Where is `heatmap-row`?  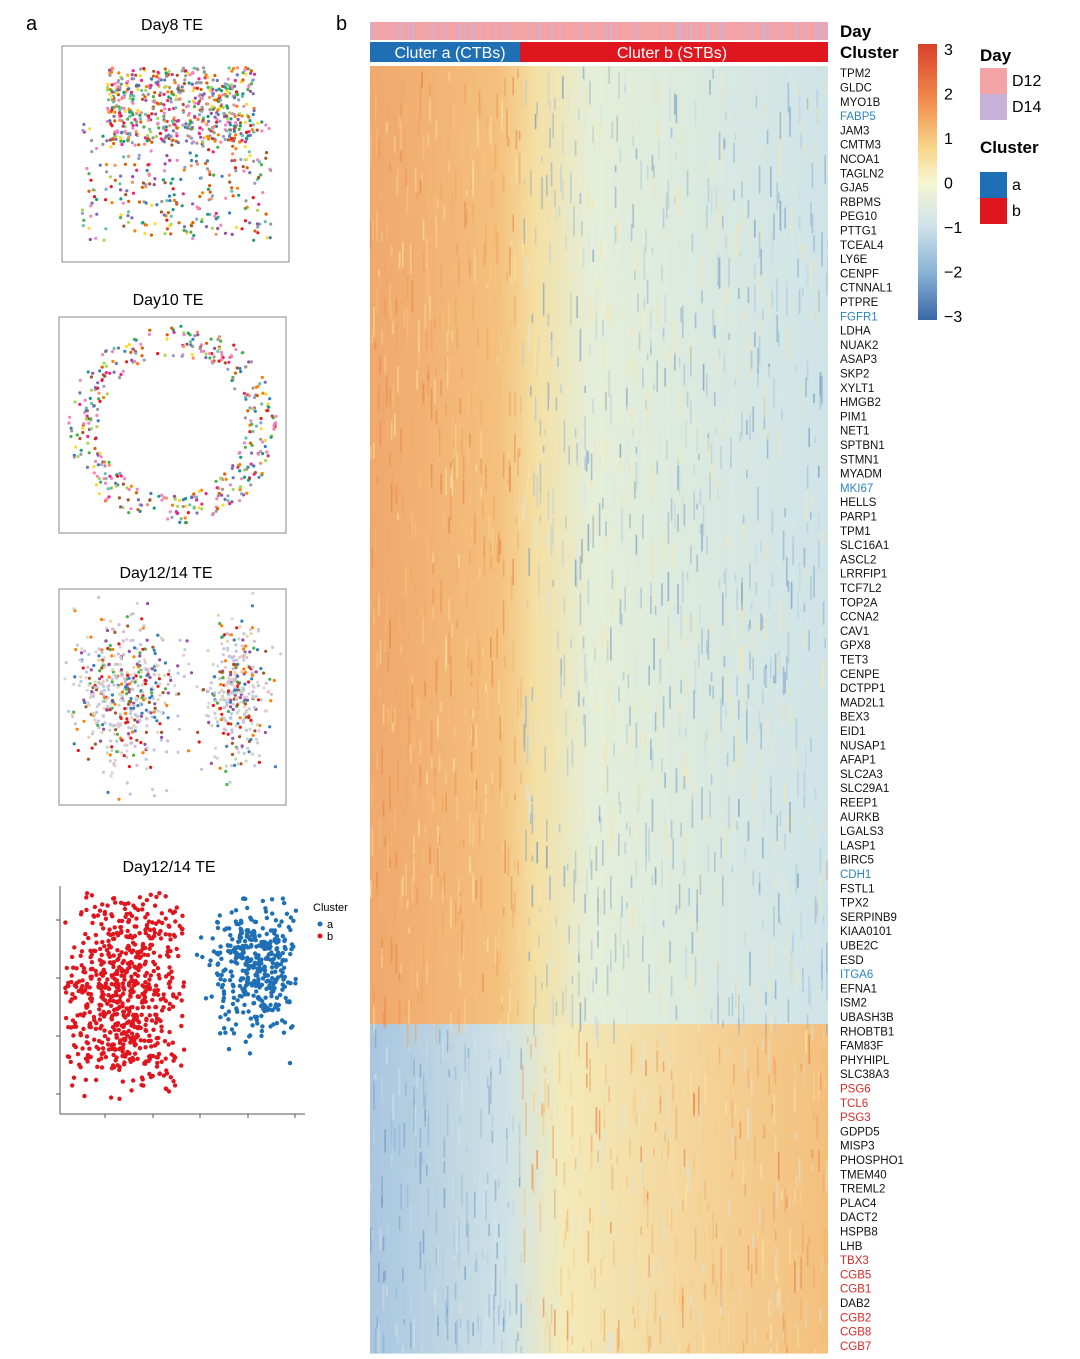 heatmap-row is located at coordinates (599, 760).